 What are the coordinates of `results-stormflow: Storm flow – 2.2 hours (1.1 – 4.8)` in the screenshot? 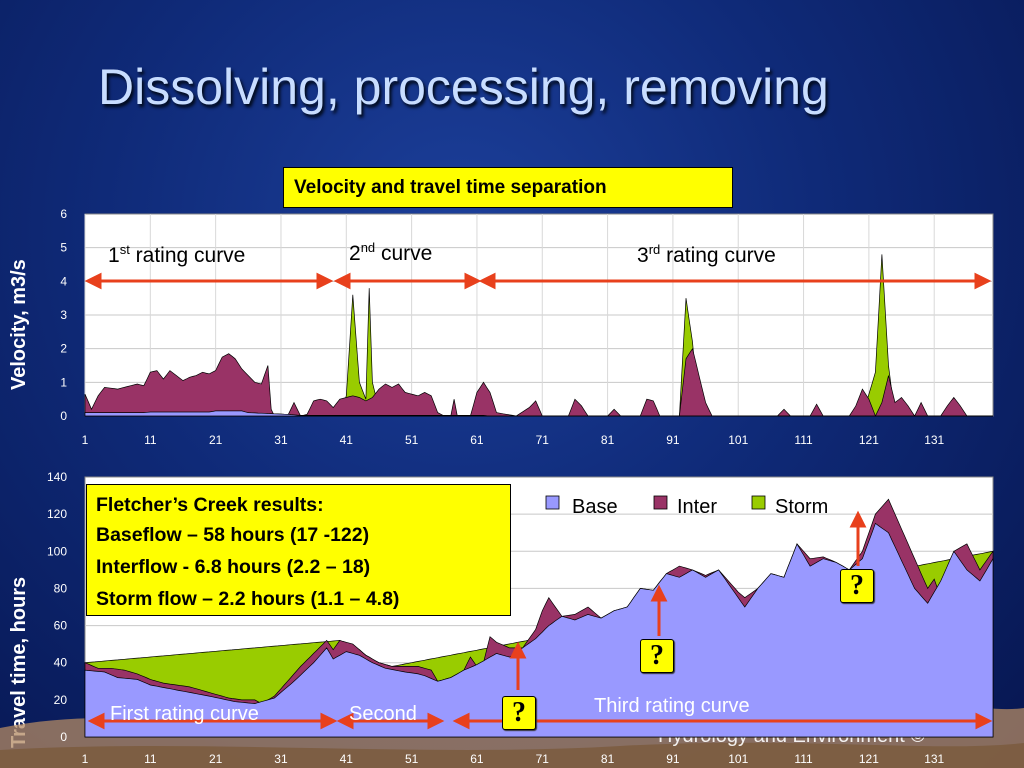 It's located at (248, 599).